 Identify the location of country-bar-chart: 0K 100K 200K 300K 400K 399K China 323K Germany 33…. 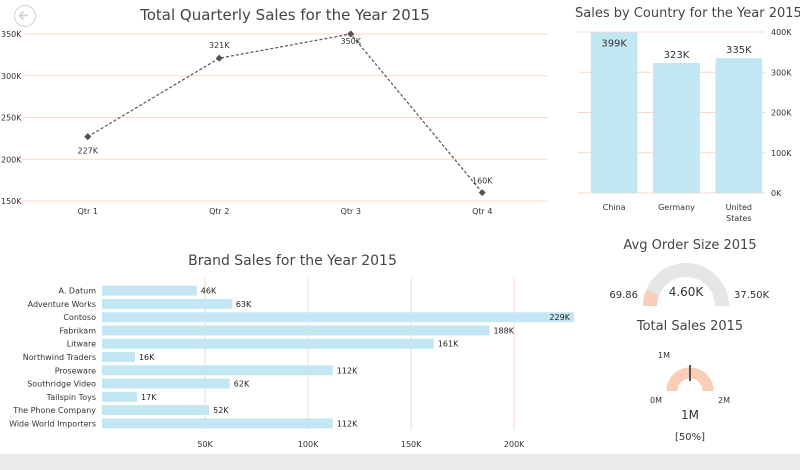
(685, 125).